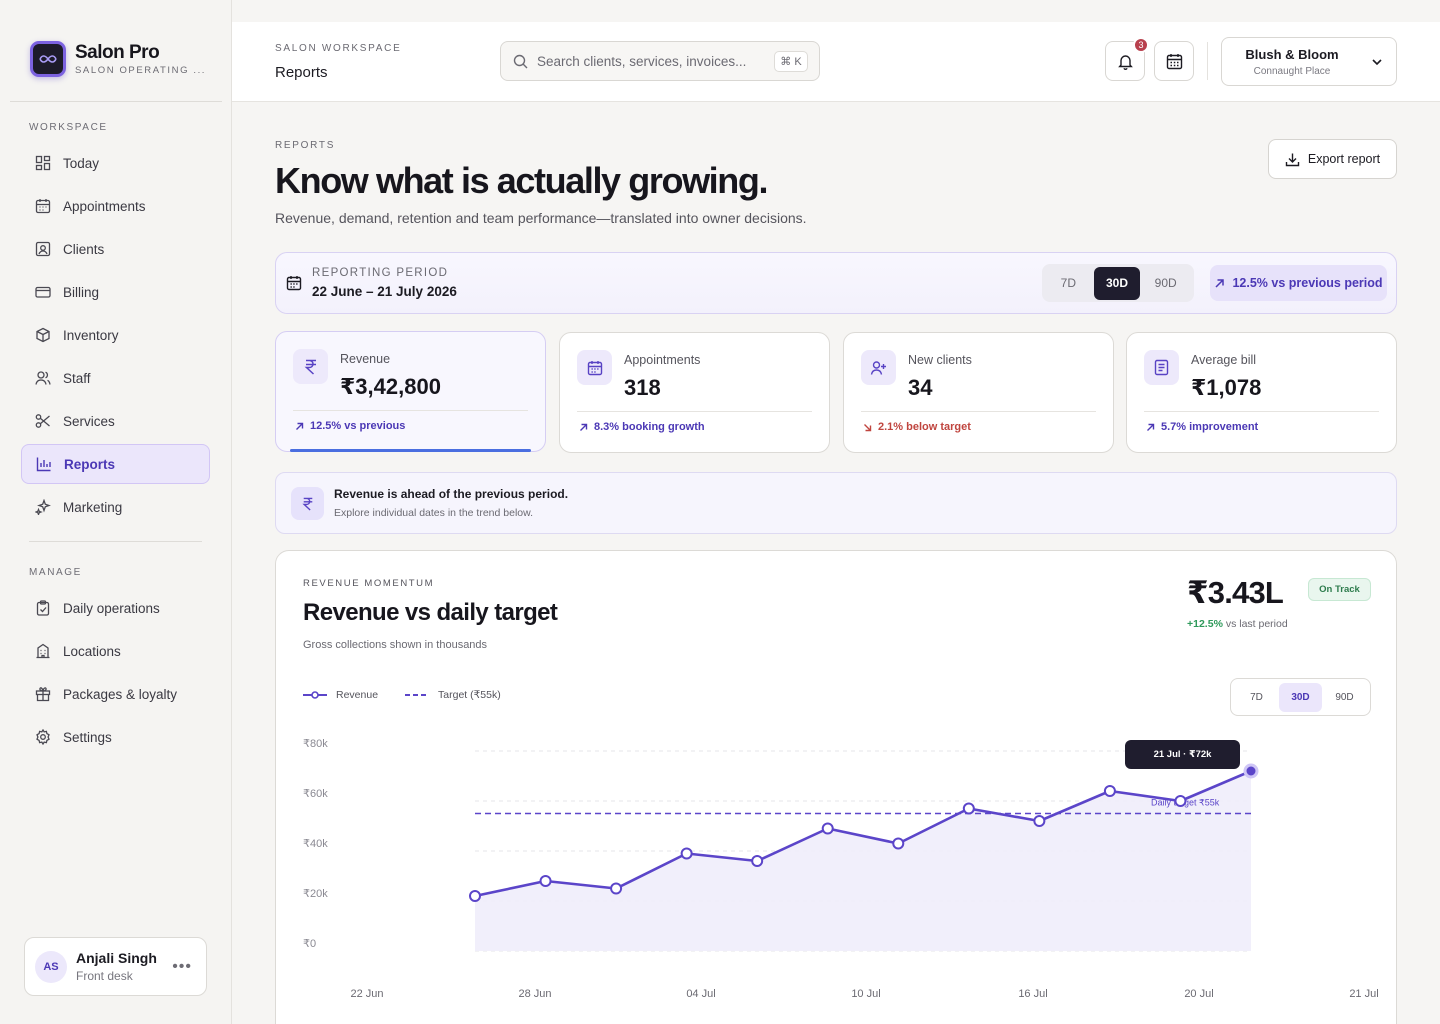  What do you see at coordinates (1127, 59) in the screenshot?
I see `notifications-button: 3` at bounding box center [1127, 59].